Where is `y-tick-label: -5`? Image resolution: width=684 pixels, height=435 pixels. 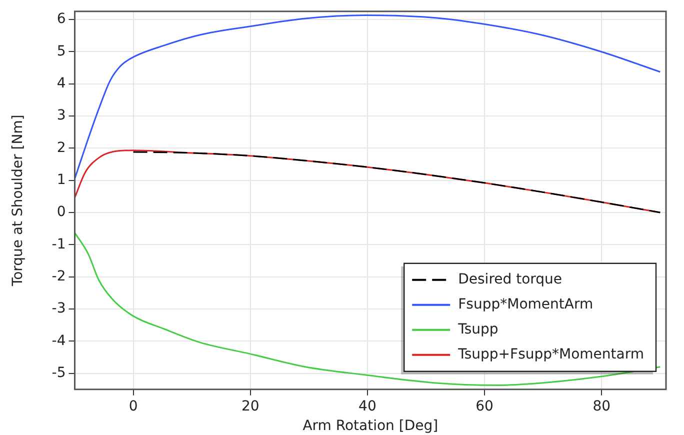
y-tick-label: -5 is located at coordinates (59, 372).